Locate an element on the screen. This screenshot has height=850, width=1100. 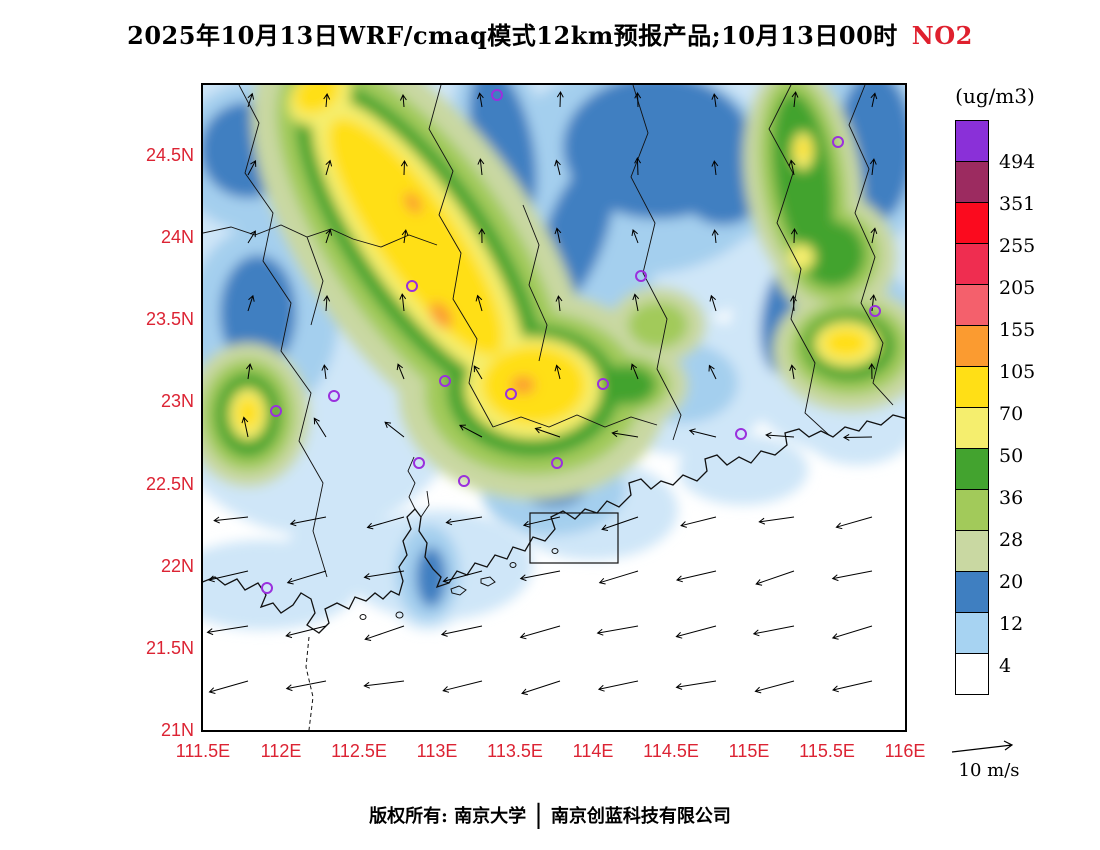
maritime-dashed-line is located at coordinates (309, 683).